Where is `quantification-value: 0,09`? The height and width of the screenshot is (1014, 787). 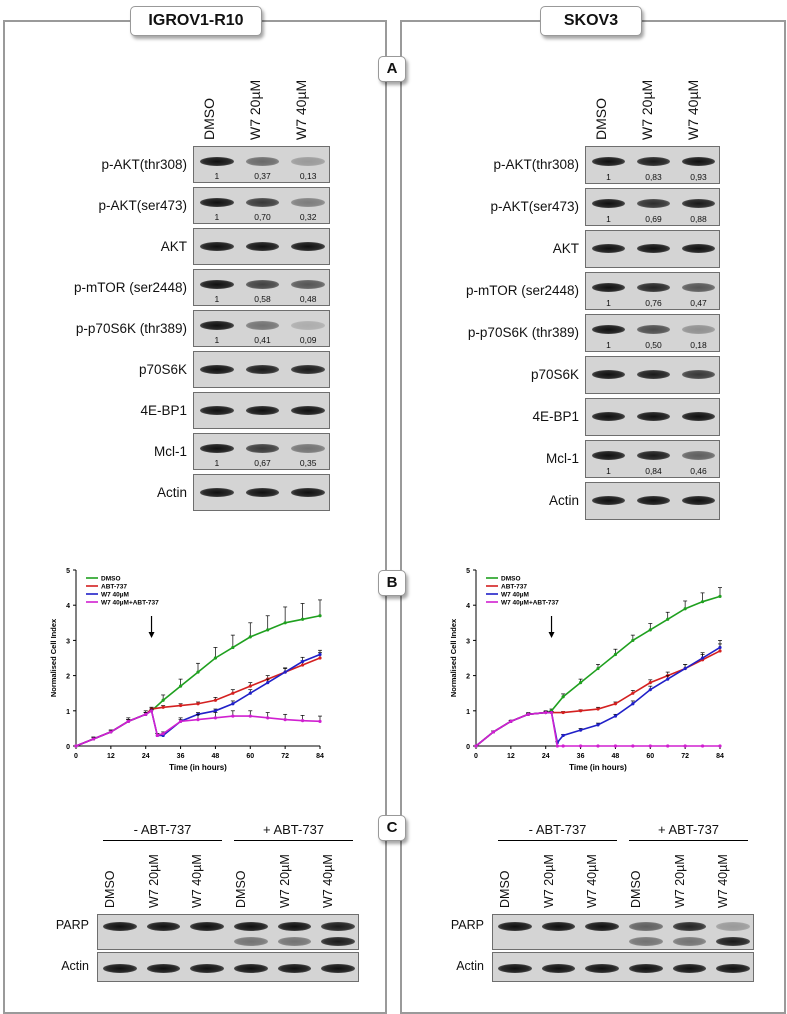
quantification-value: 0,09 is located at coordinates (308, 340).